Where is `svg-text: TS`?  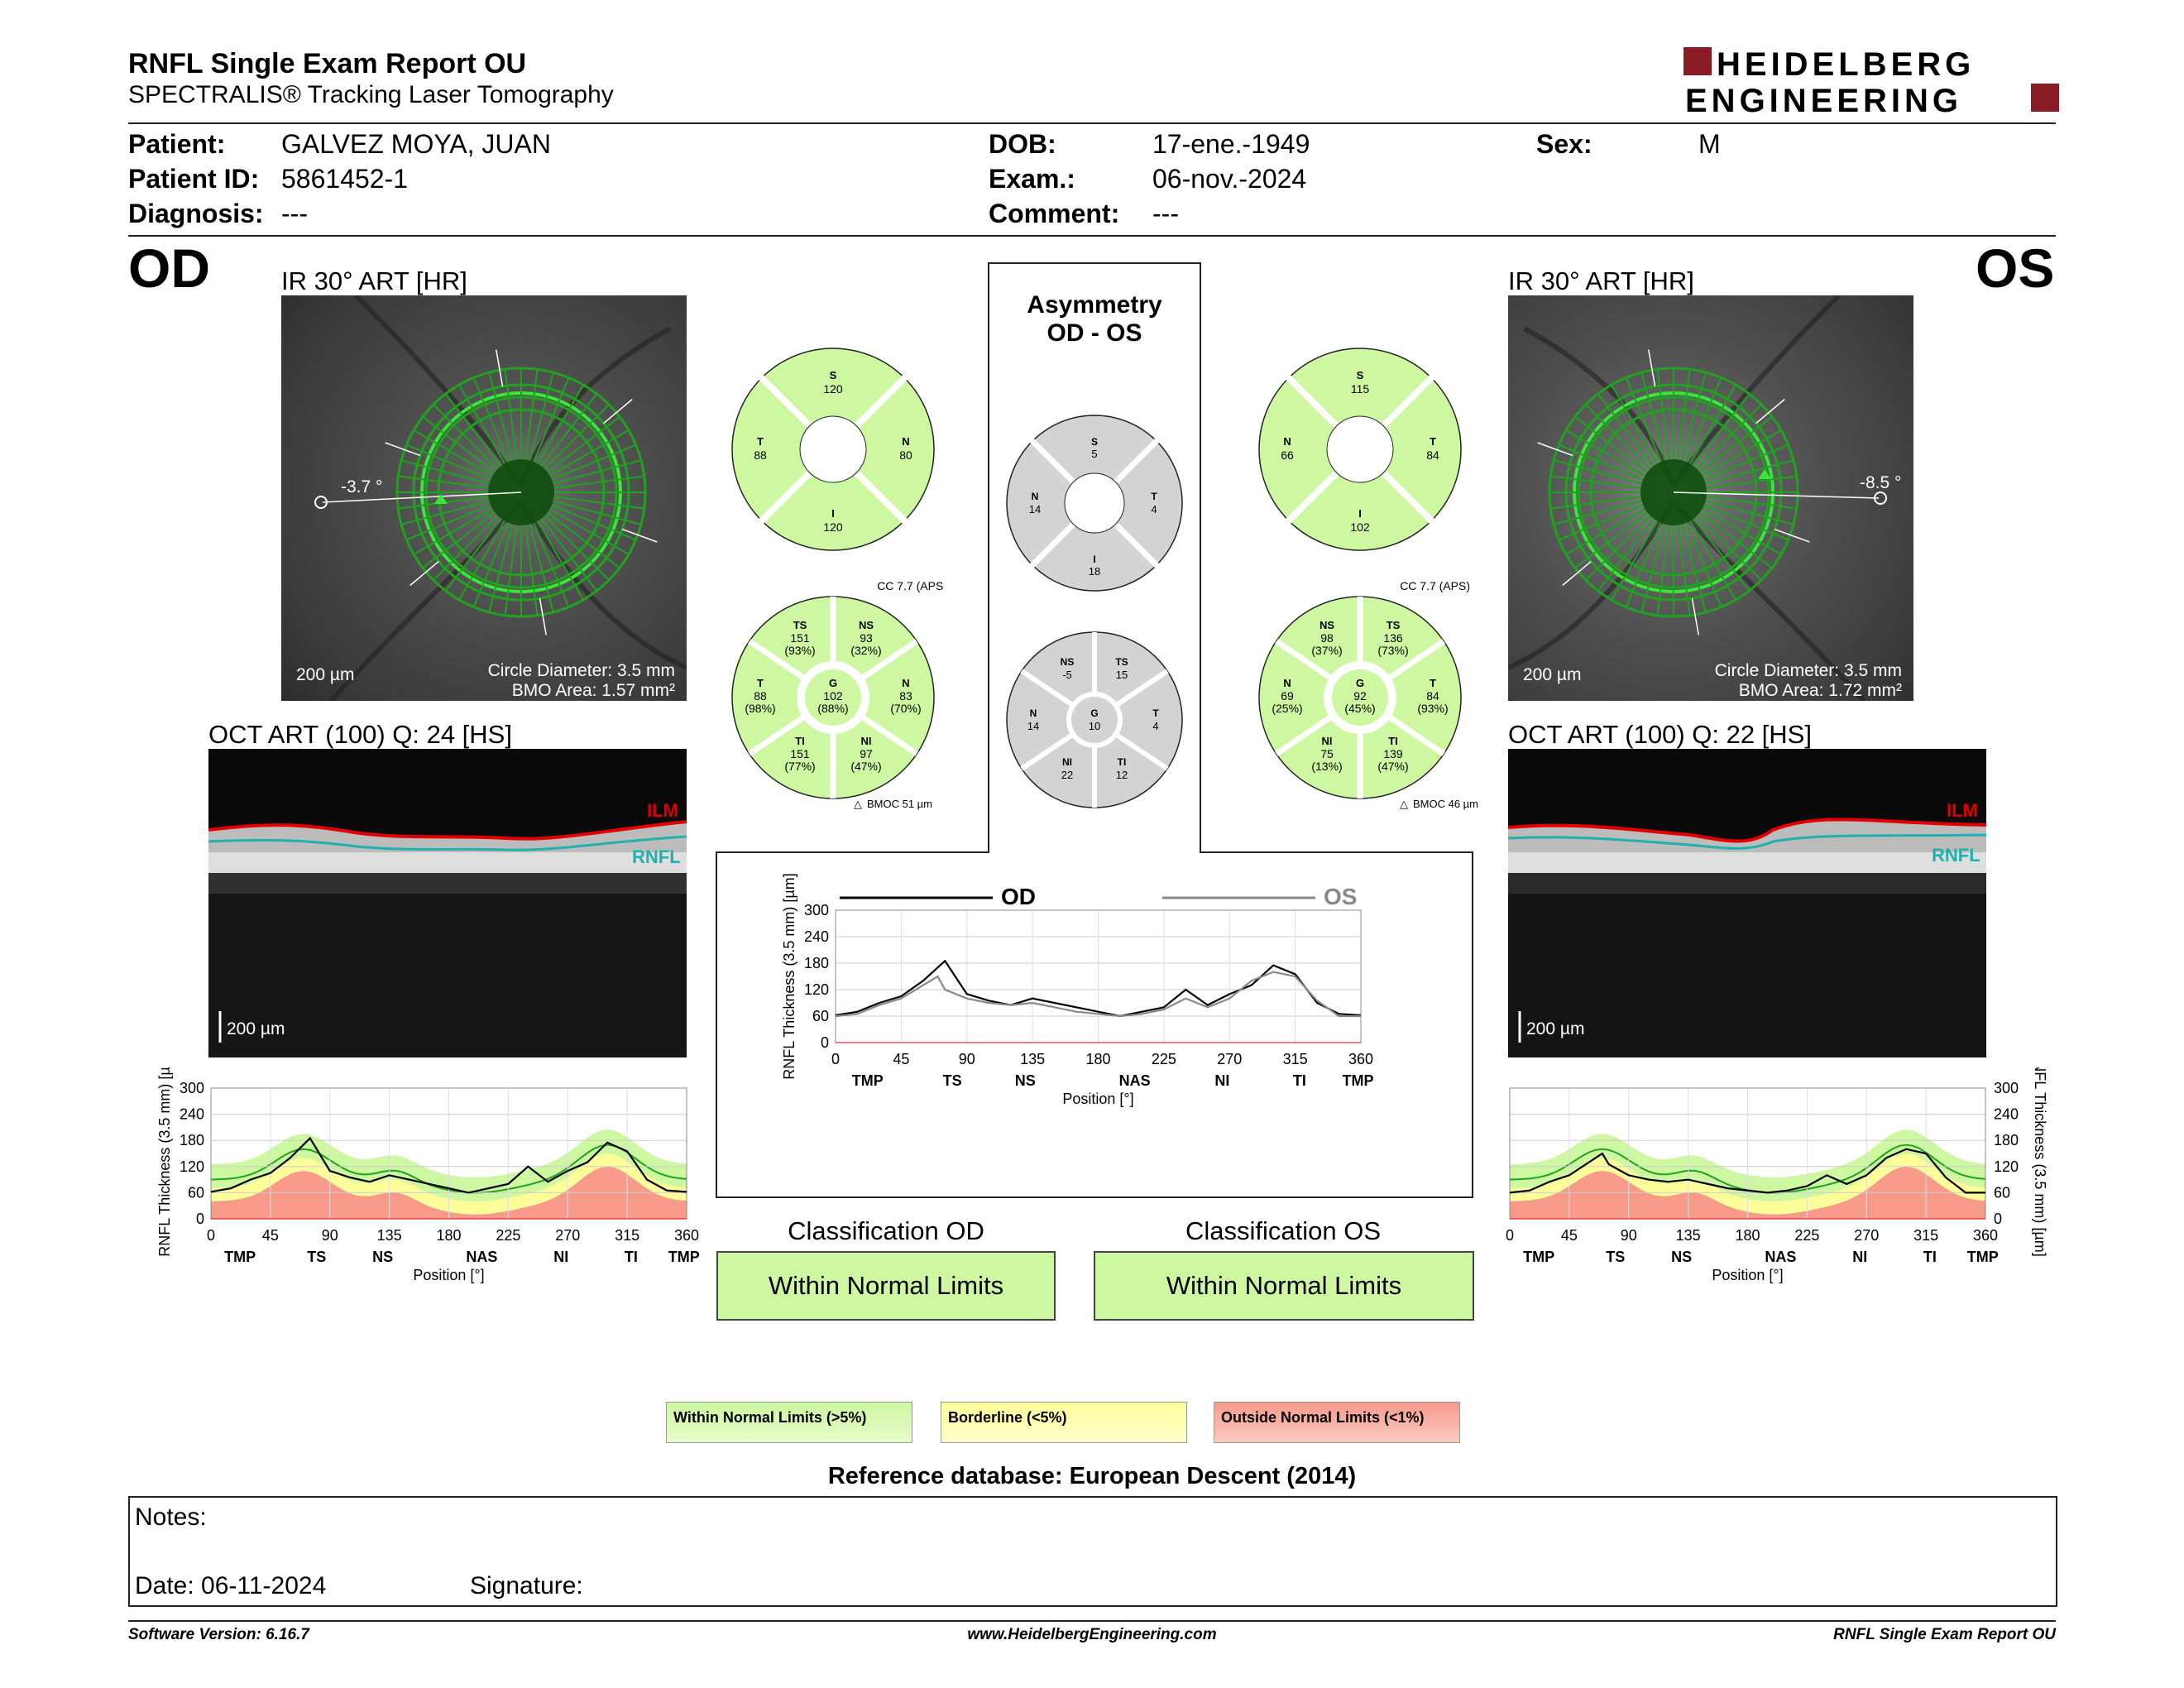 svg-text: TS is located at coordinates (1394, 625).